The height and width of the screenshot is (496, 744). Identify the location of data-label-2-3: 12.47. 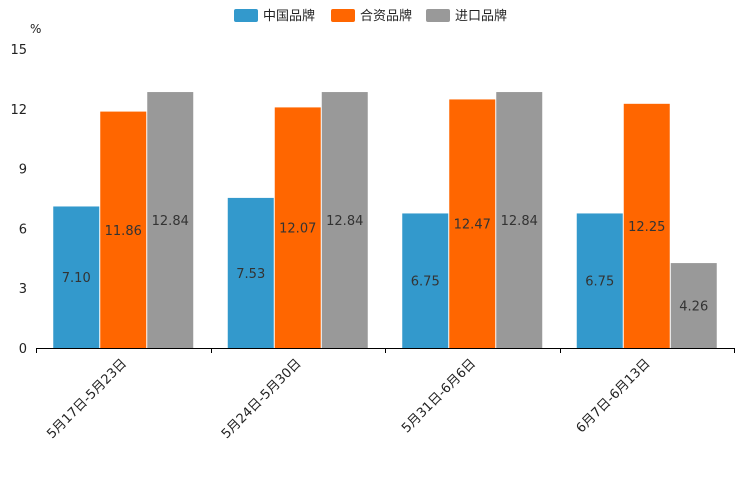
(472, 225).